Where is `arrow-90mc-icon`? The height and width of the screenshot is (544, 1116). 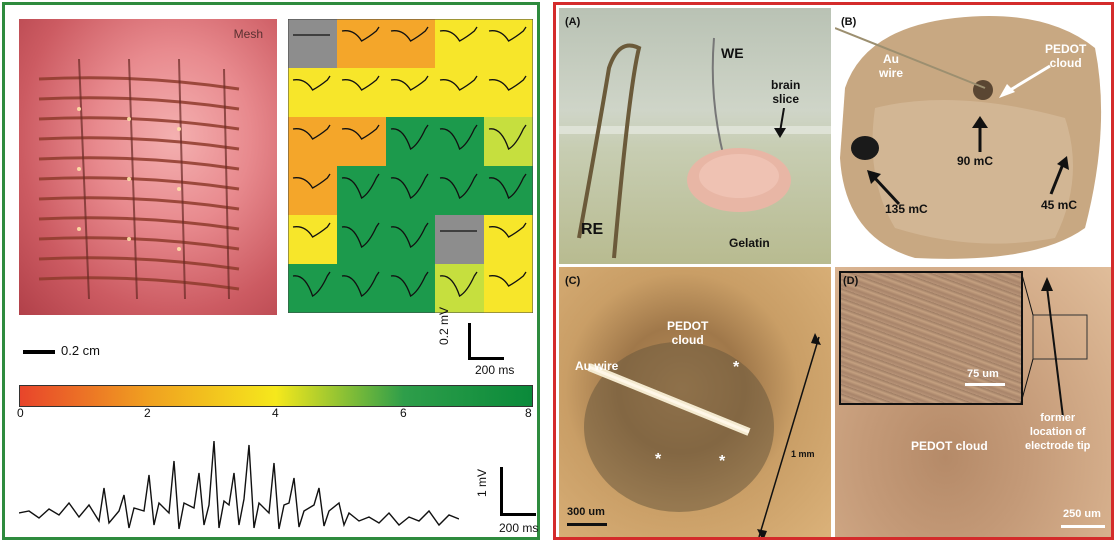
arrow-90mc-icon is located at coordinates (980, 134).